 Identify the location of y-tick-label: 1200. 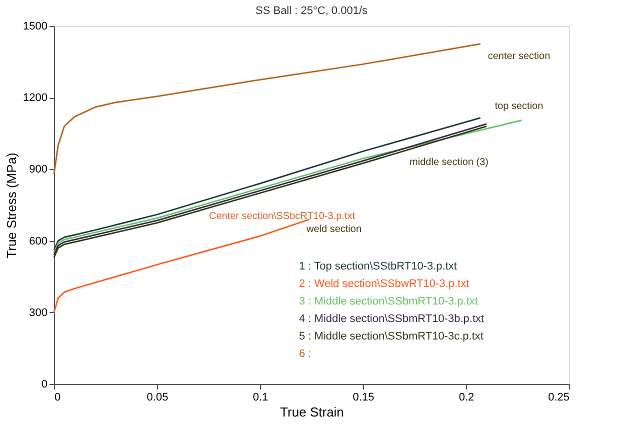
(35, 98).